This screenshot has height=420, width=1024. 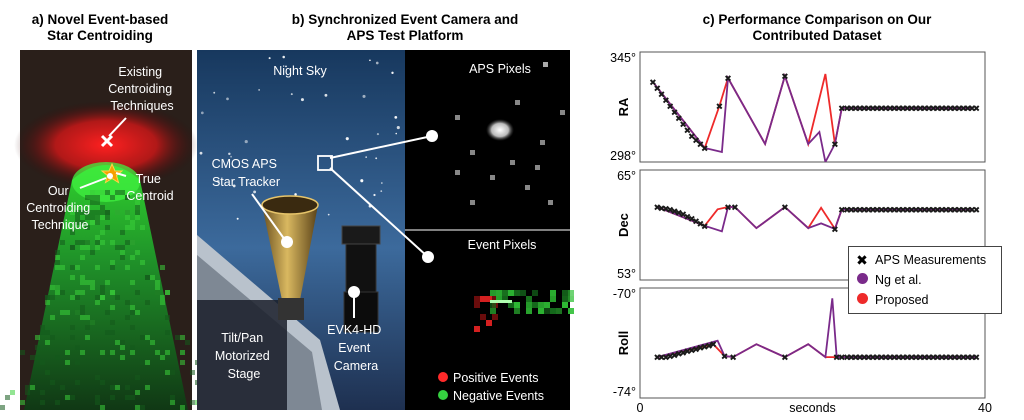 What do you see at coordinates (623, 156) in the screenshot?
I see `y-min-label: 298°` at bounding box center [623, 156].